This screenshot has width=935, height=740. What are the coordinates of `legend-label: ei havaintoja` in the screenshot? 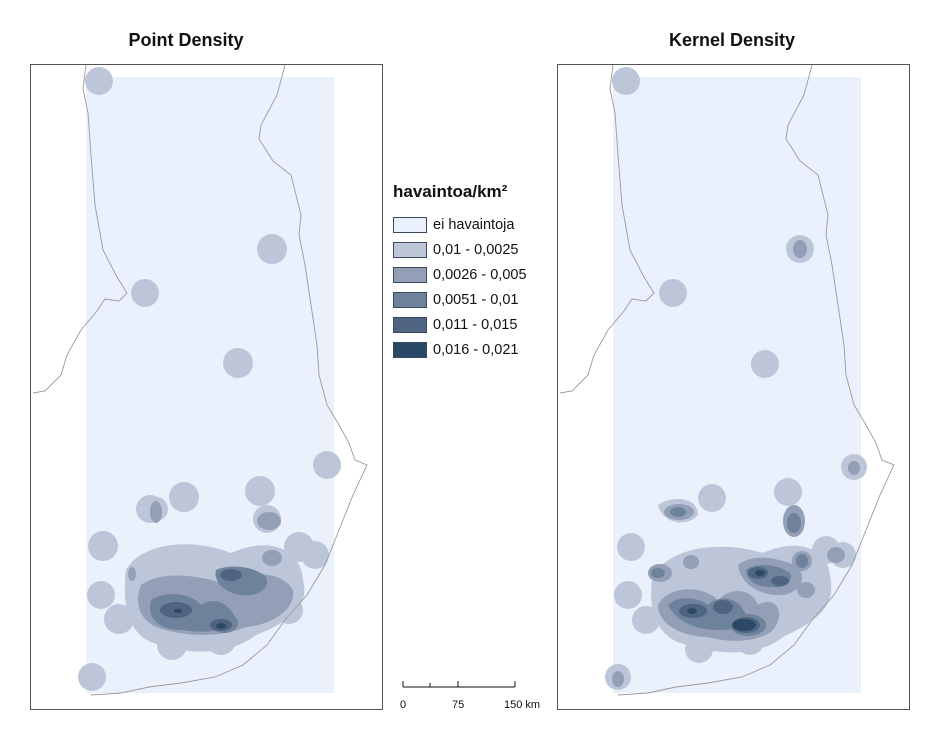 It's located at (474, 224).